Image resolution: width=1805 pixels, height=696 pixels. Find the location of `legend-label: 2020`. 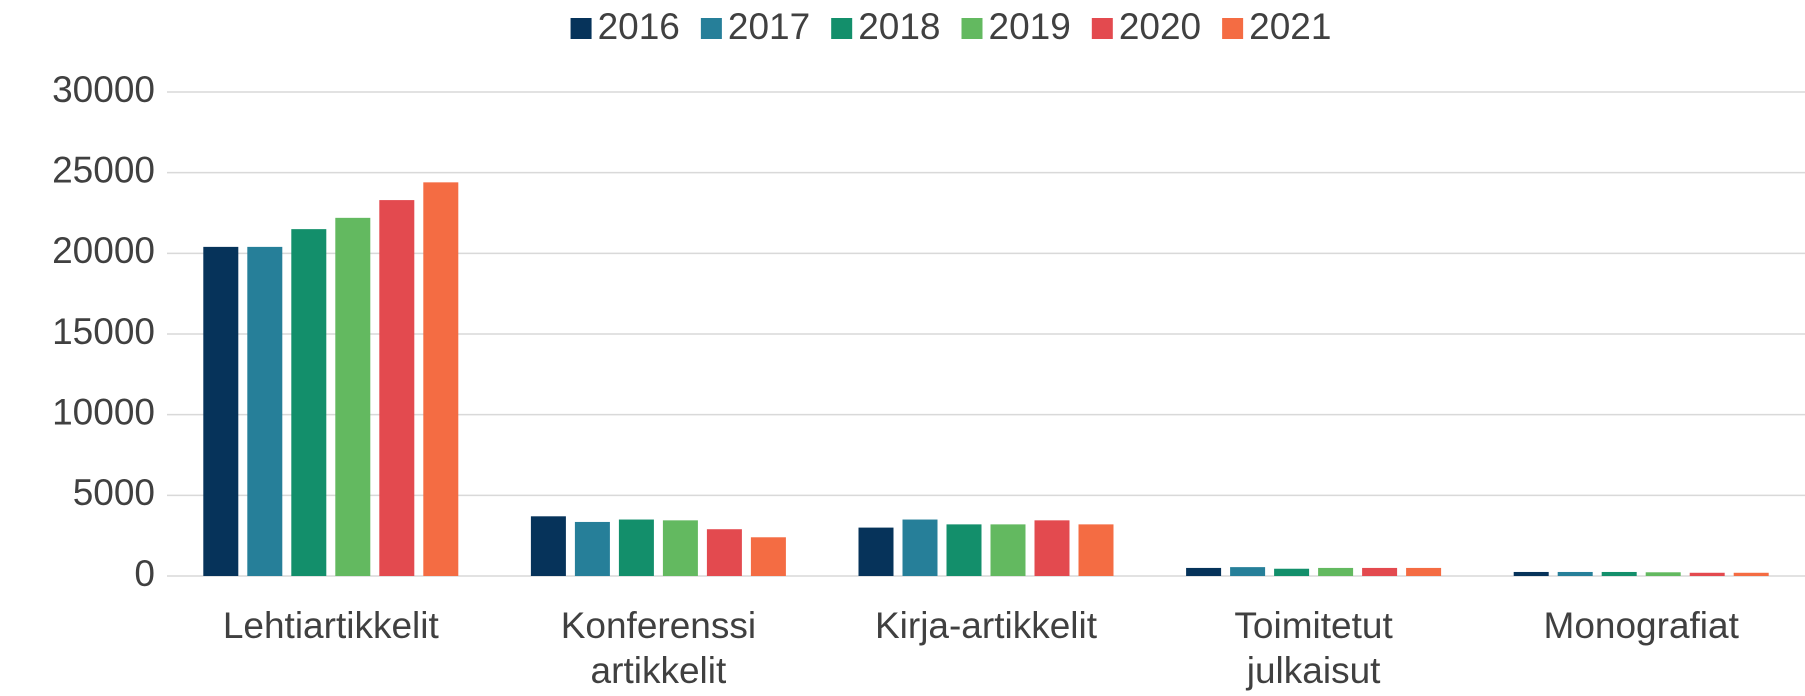

legend-label: 2020 is located at coordinates (1160, 26).